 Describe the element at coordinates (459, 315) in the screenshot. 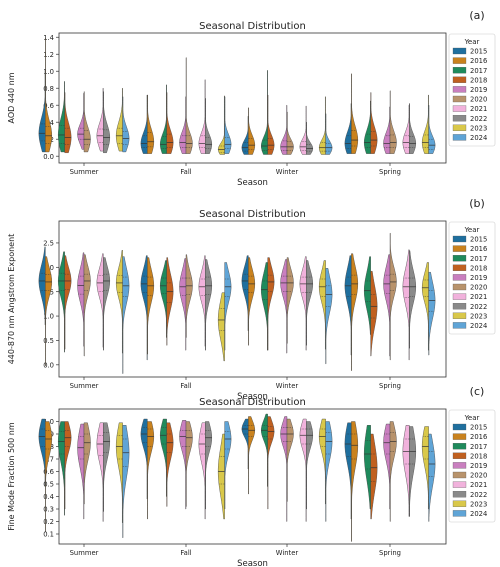

I see `legend-swatch-2023` at that location.